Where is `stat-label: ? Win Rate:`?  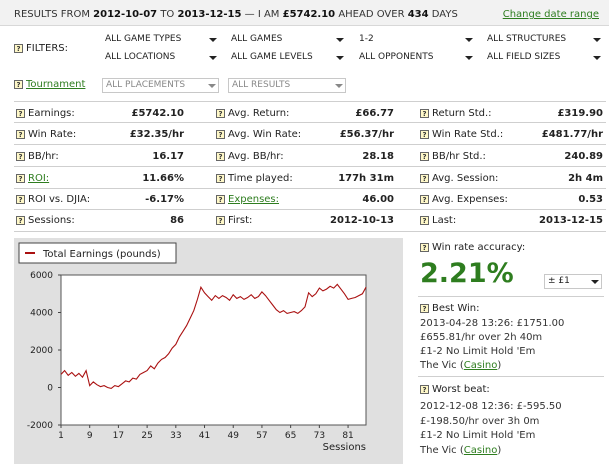 stat-label: ? Win Rate: is located at coordinates (46, 134).